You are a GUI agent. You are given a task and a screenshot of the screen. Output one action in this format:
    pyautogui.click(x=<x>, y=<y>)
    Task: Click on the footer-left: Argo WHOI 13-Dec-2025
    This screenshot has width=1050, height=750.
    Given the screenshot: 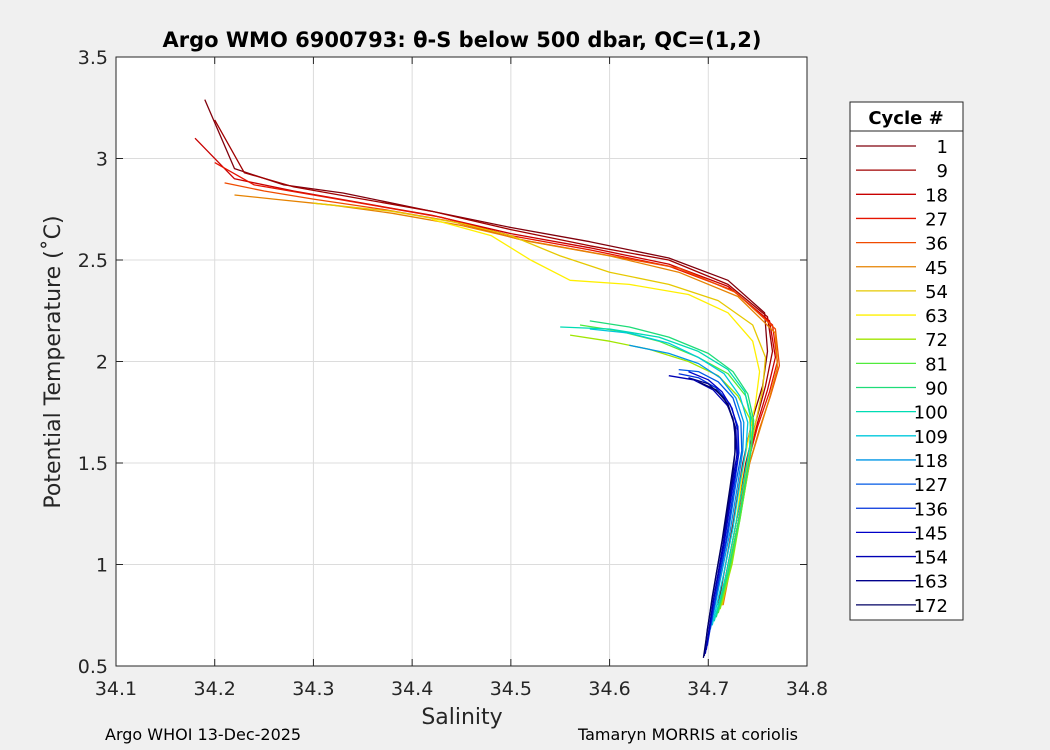 What is the action you would take?
    pyautogui.click(x=203, y=734)
    